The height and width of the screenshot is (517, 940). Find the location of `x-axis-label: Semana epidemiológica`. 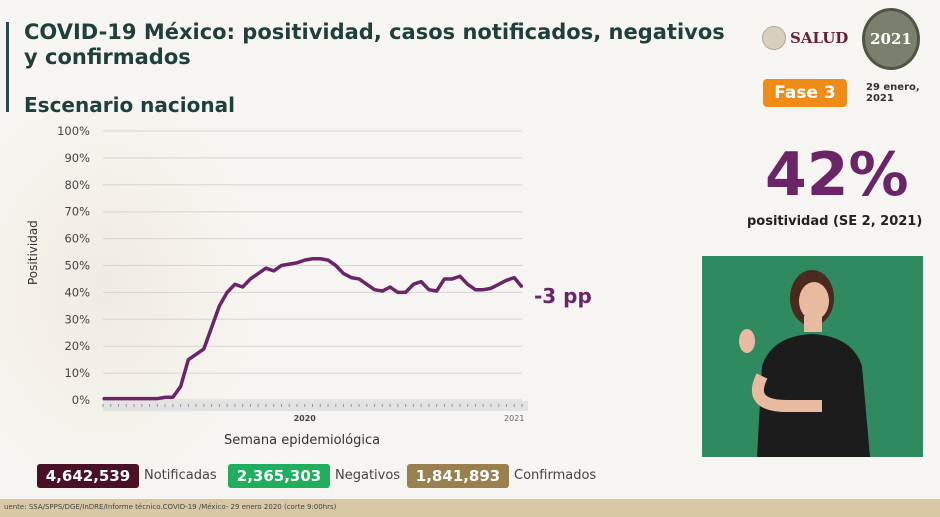

x-axis-label: Semana epidemiológica is located at coordinates (302, 440).